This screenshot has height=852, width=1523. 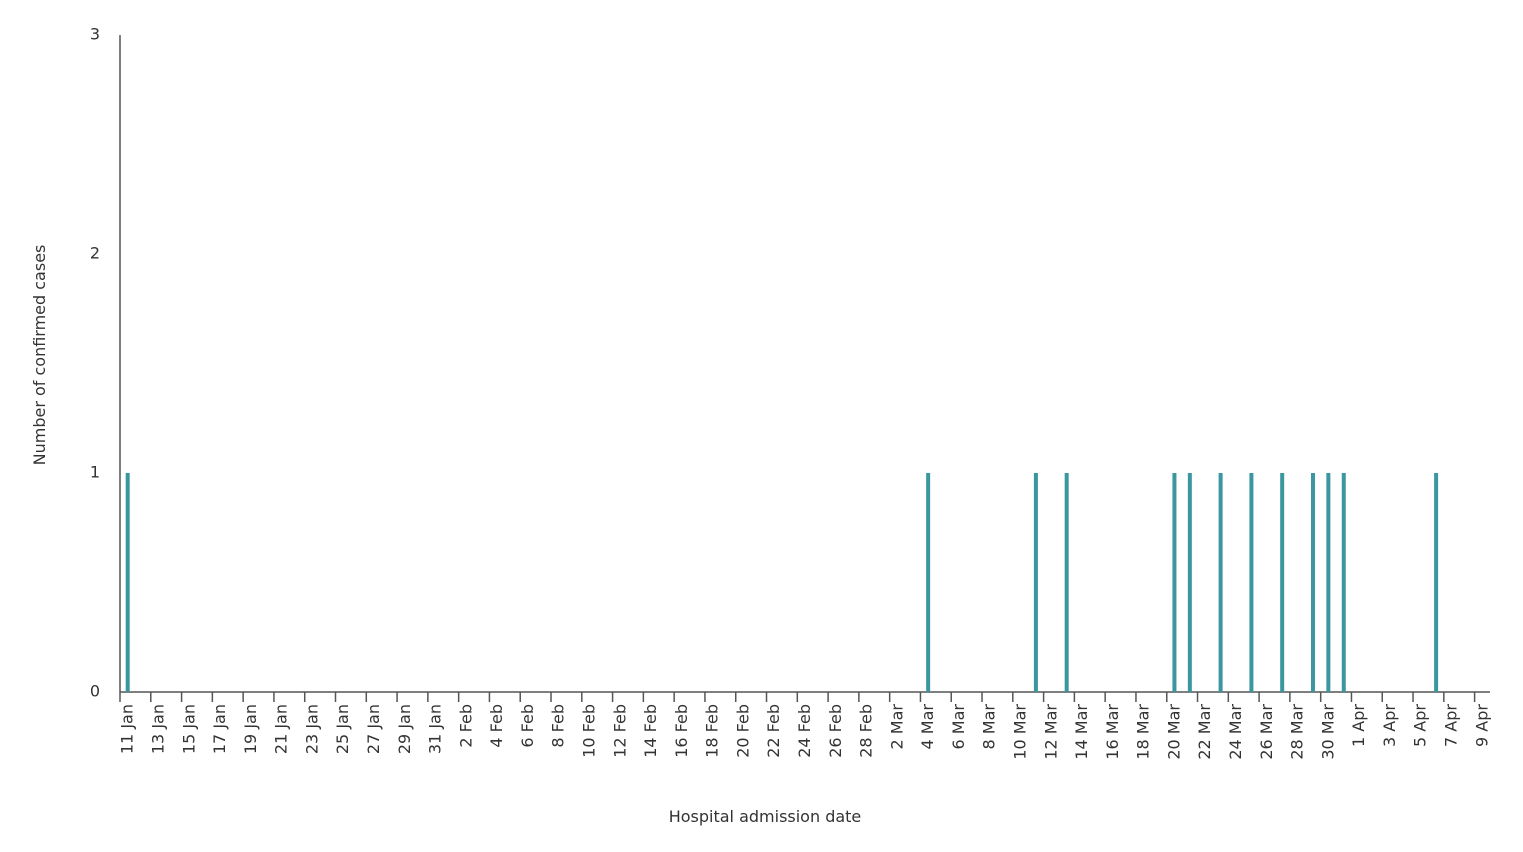 I want to click on x-tick-label: 19 Jan, so click(x=250, y=729).